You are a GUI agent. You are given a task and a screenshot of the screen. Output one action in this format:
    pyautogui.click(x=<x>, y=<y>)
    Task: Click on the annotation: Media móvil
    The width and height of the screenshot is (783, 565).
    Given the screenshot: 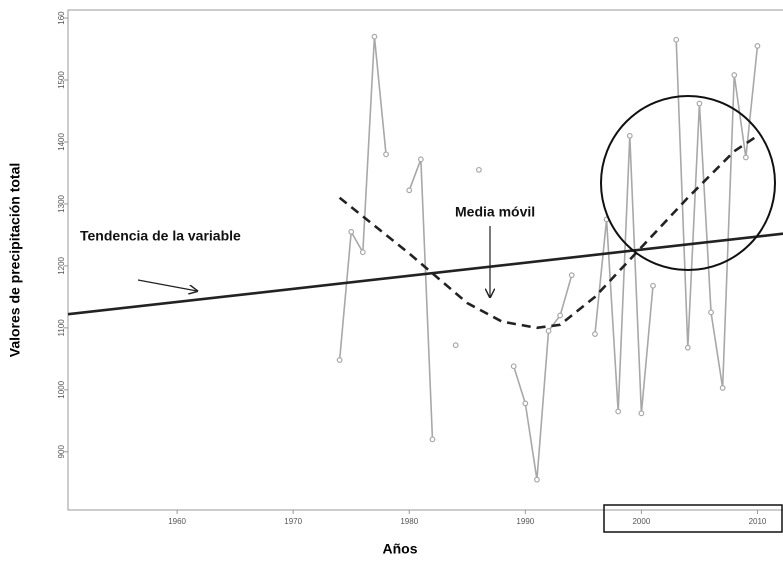 What is the action you would take?
    pyautogui.click(x=495, y=212)
    